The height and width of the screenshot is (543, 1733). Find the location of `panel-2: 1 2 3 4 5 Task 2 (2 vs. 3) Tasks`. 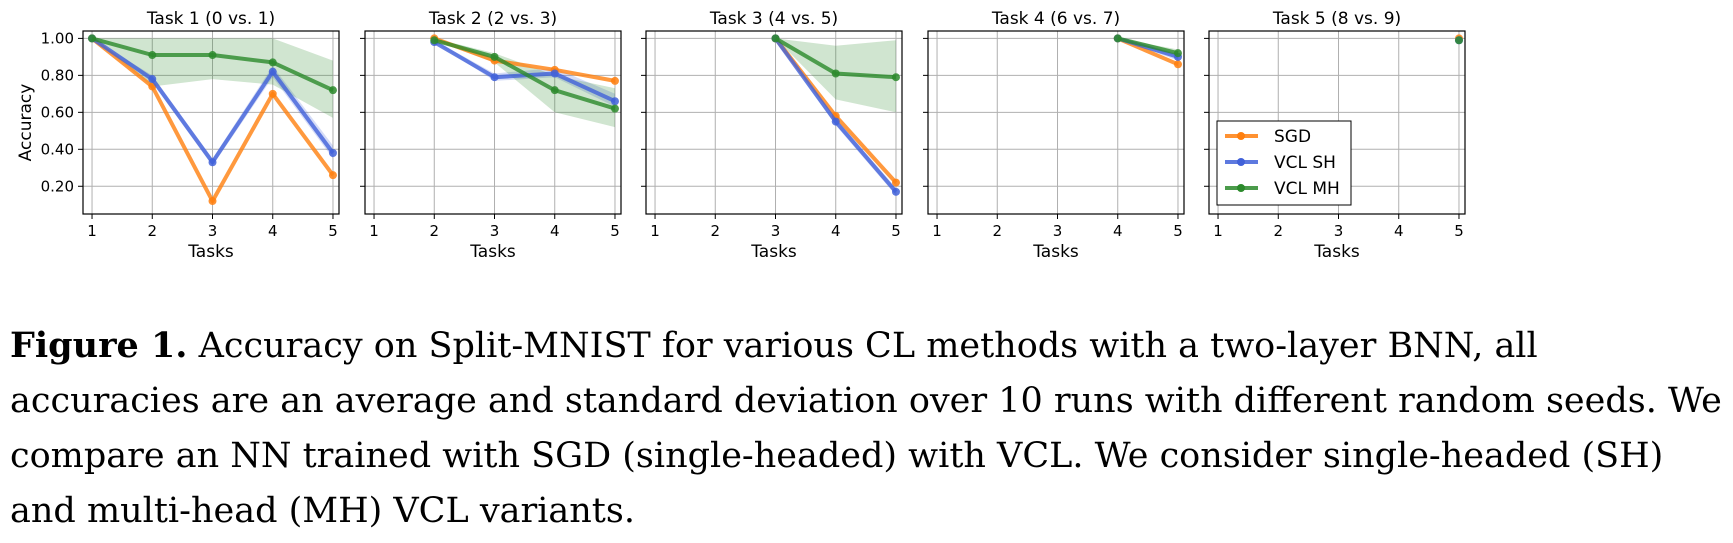

panel-2: 1 2 3 4 5 Task 2 (2 vs. 3) Tasks is located at coordinates (491, 135).